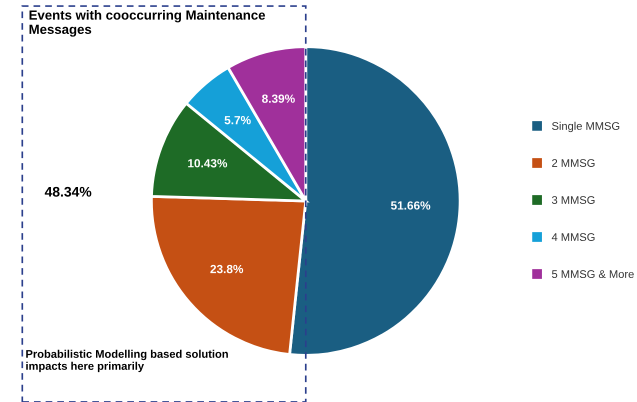 This screenshot has height=402, width=637. What do you see at coordinates (573, 163) in the screenshot?
I see `legend-label: 2 MMSG` at bounding box center [573, 163].